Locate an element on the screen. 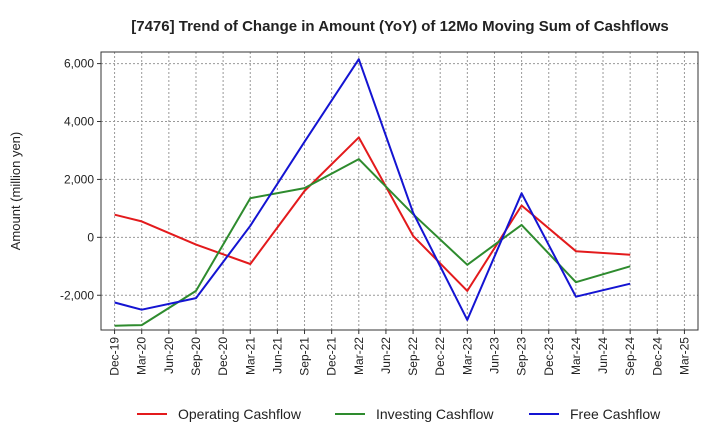 The width and height of the screenshot is (720, 440). x-tick-label: Sep-22 is located at coordinates (413, 356).